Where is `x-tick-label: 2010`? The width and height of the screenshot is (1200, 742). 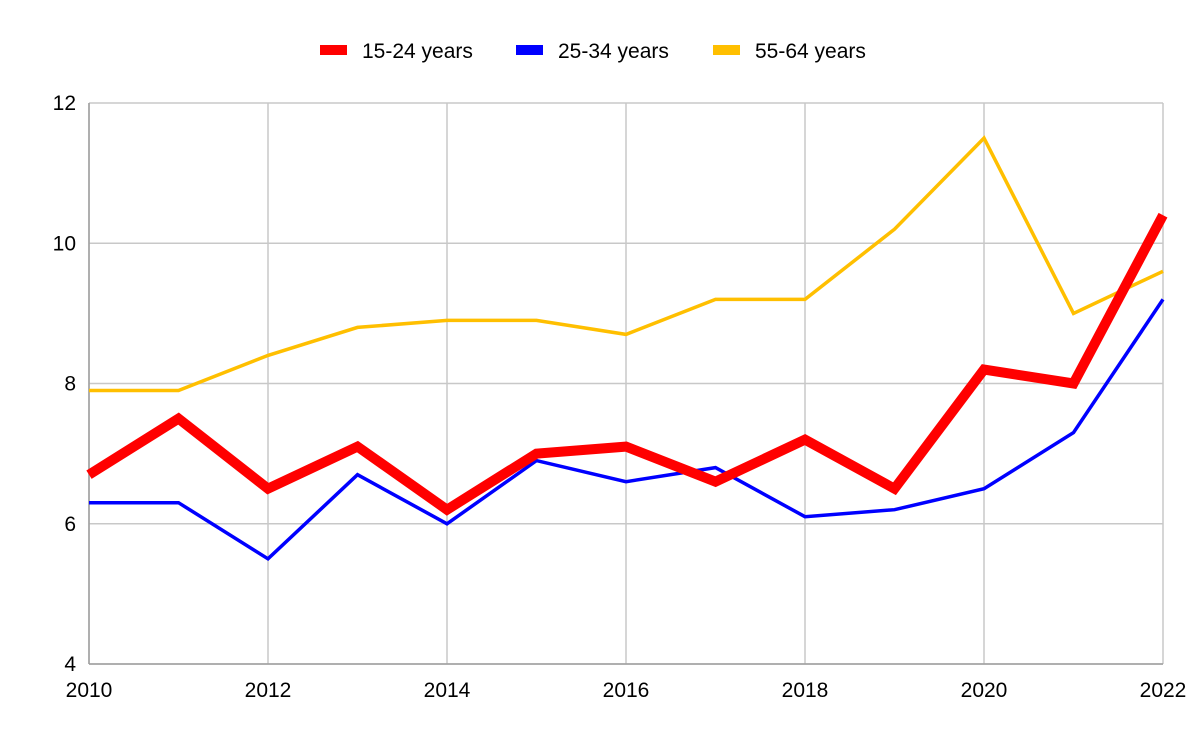
x-tick-label: 2010 is located at coordinates (89, 690).